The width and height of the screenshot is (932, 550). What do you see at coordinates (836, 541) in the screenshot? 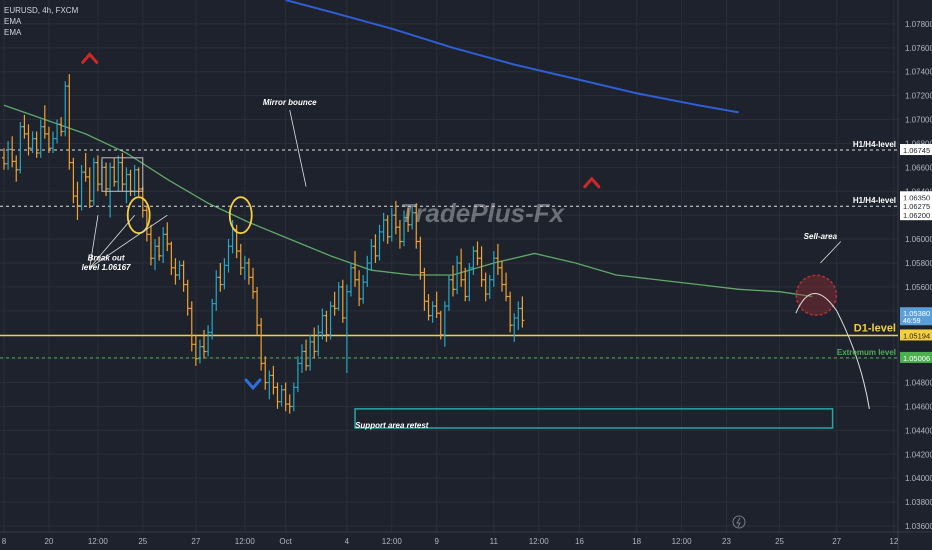
I see `x-tick-label: 27` at bounding box center [836, 541].